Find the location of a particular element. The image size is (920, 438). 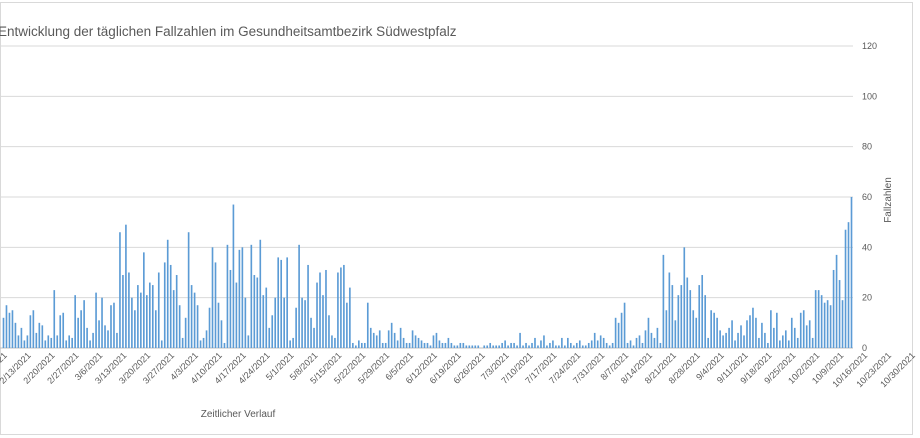

y-tick-label: 0 is located at coordinates (864, 348).